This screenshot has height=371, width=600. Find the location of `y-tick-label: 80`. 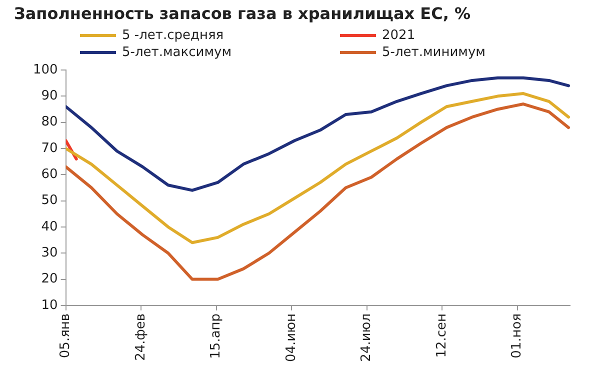

y-tick-label: 80 is located at coordinates (49, 122).